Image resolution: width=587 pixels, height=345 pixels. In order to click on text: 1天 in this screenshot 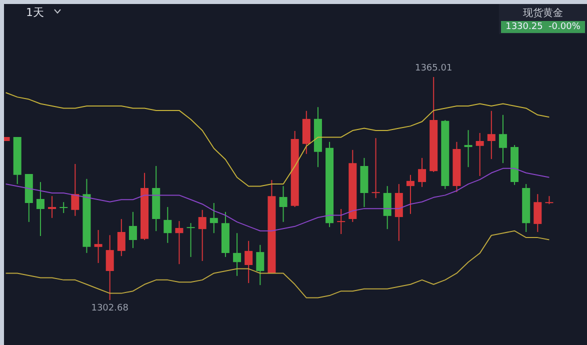, I will do `click(35, 12)`.